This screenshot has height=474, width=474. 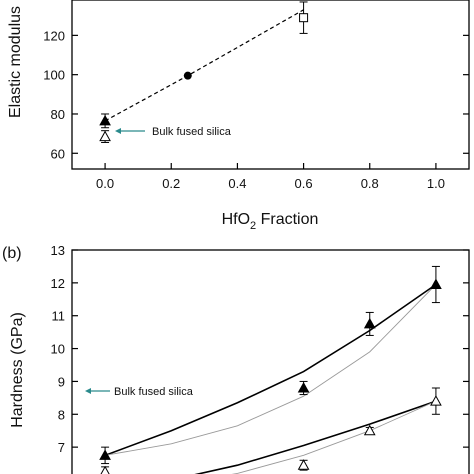 What do you see at coordinates (17, 370) in the screenshot?
I see `panel-b-y-axis-label: Hardness (GPa)` at bounding box center [17, 370].